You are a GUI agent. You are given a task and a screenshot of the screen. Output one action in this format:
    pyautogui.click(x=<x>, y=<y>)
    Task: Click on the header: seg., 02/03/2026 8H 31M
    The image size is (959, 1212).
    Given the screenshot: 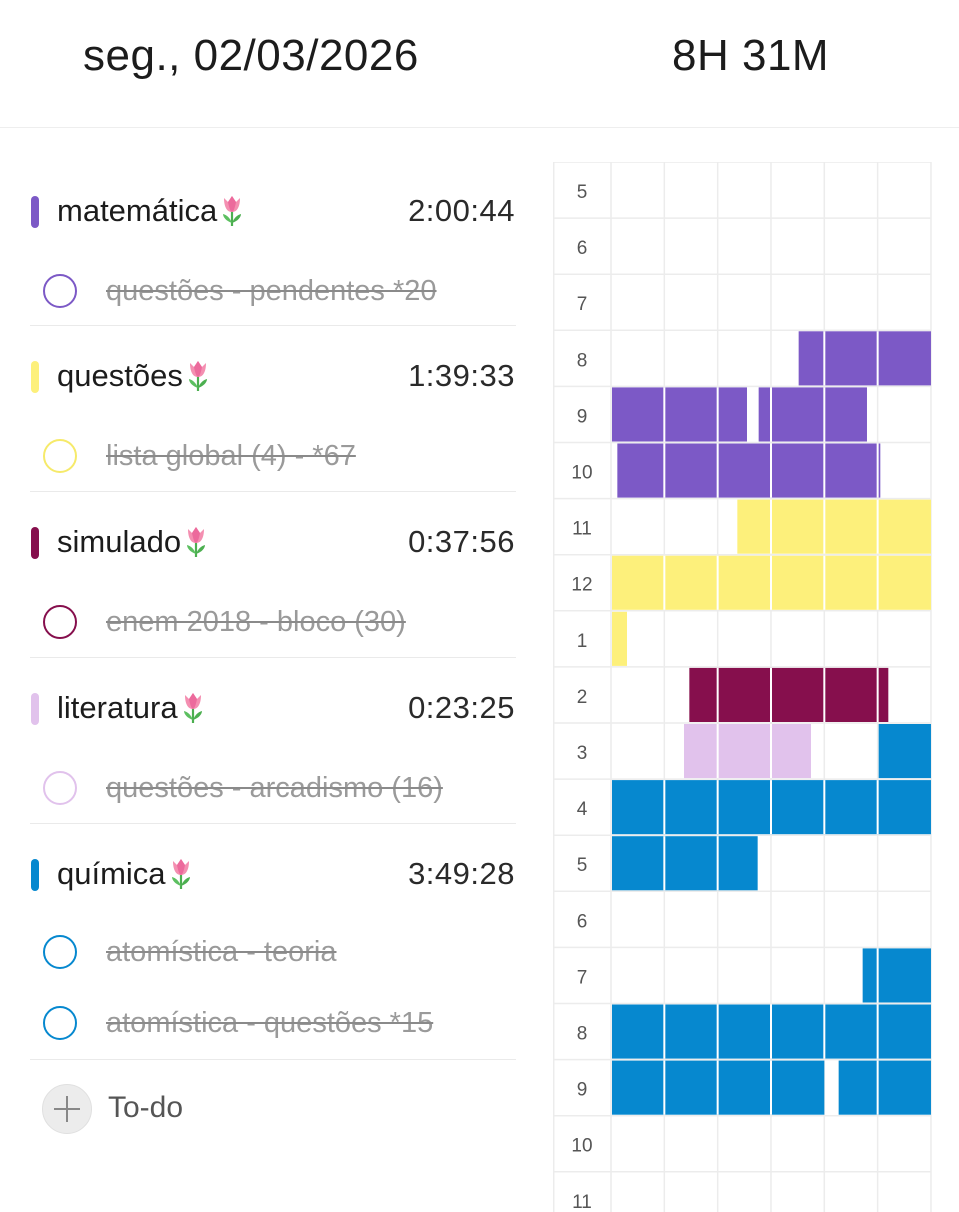 What is the action you would take?
    pyautogui.click(x=479, y=64)
    